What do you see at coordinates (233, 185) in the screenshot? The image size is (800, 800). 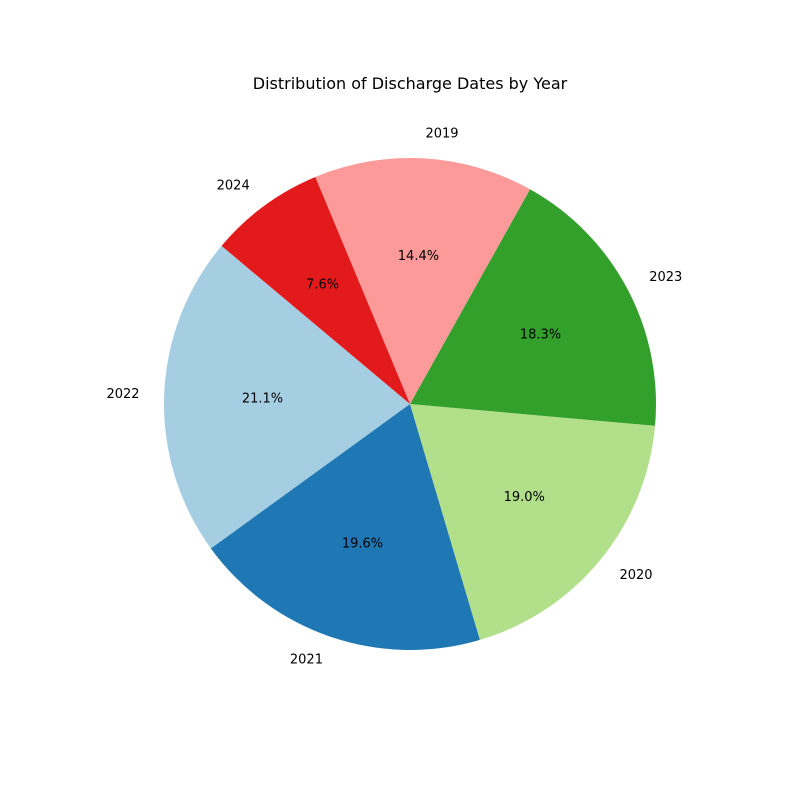 I see `slice-label-2024: 2024` at bounding box center [233, 185].